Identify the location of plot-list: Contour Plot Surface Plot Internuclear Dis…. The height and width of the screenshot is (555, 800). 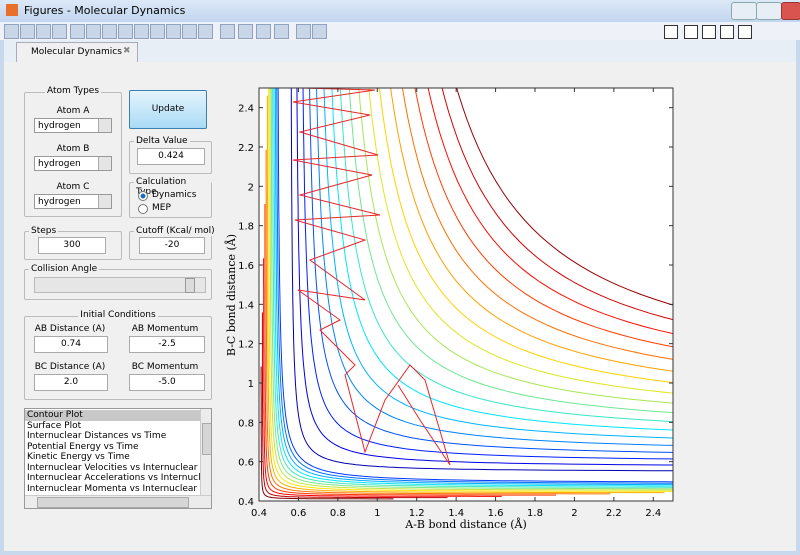
(118, 458).